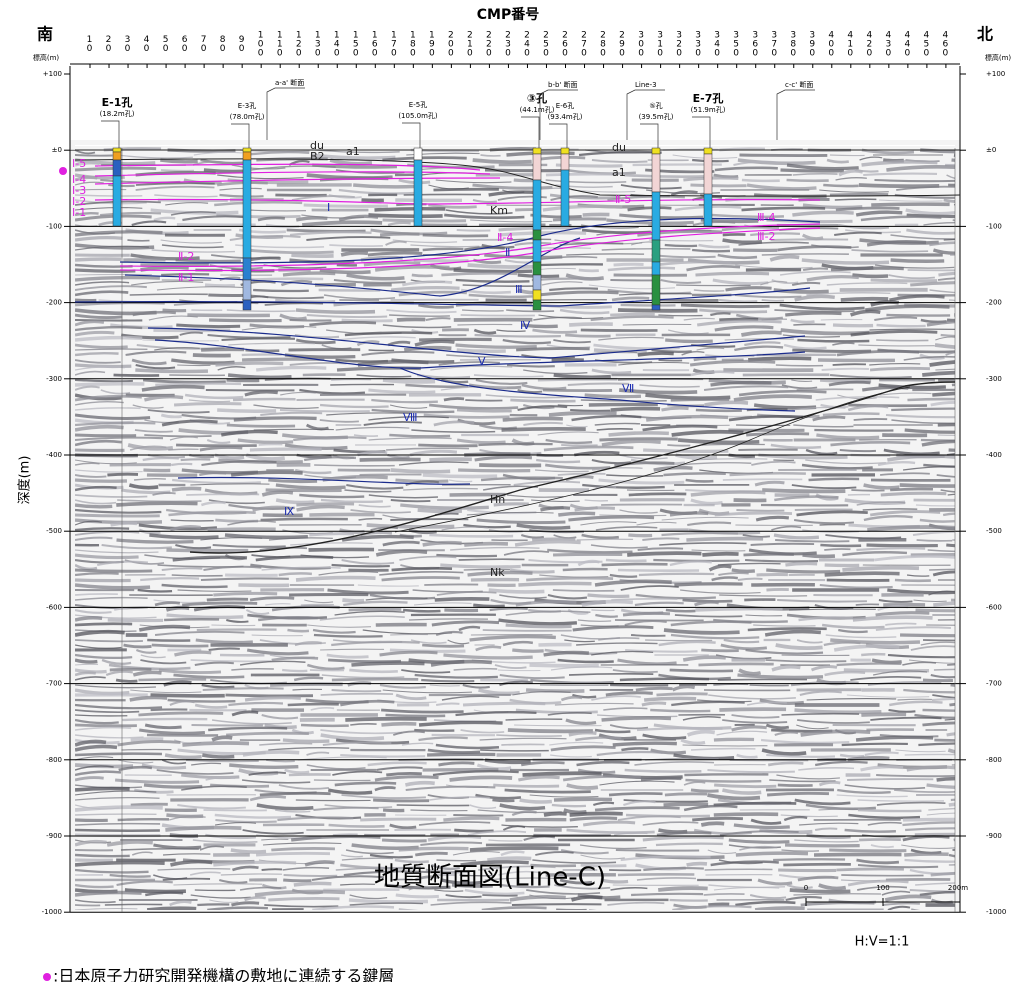 The width and height of the screenshot is (1016, 982). I want to click on cmp-label: 170, so click(394, 44).